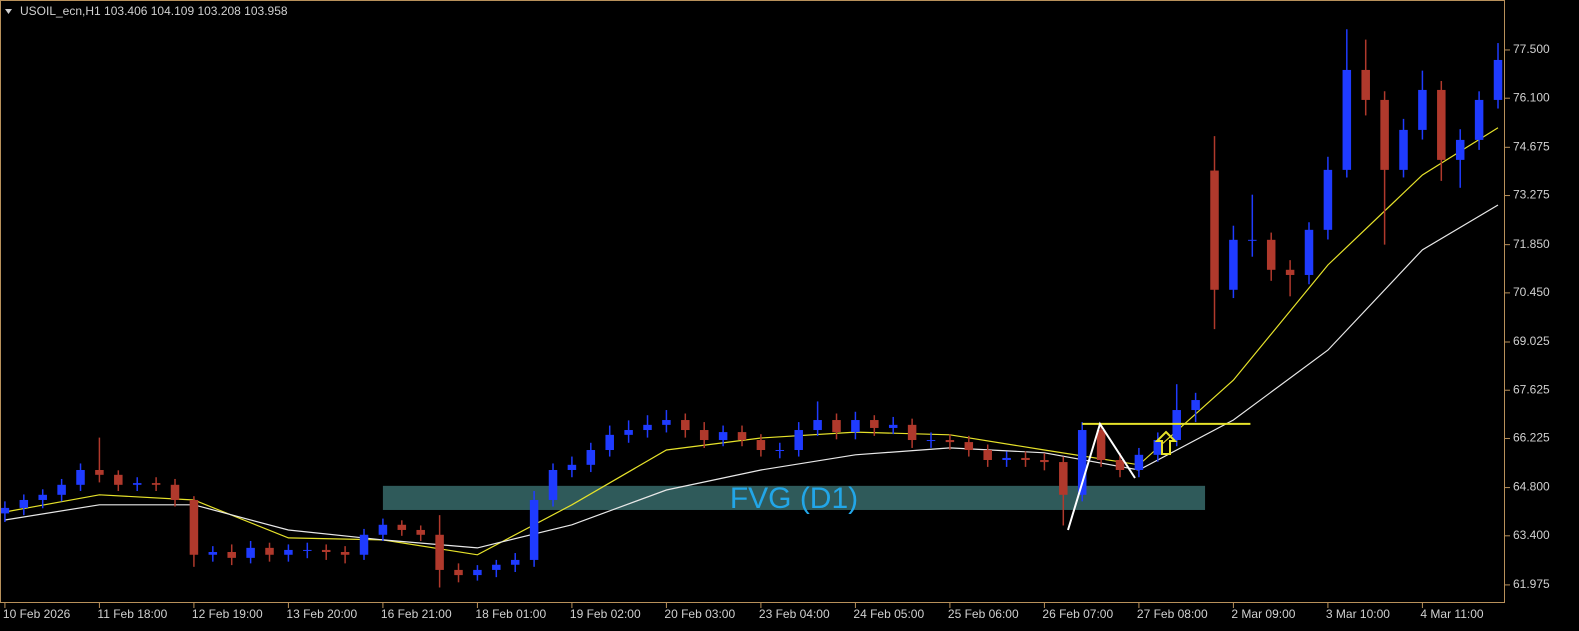 The image size is (1579, 631). What do you see at coordinates (1263, 614) in the screenshot?
I see `x-tick-label: 2 Mar 09:00` at bounding box center [1263, 614].